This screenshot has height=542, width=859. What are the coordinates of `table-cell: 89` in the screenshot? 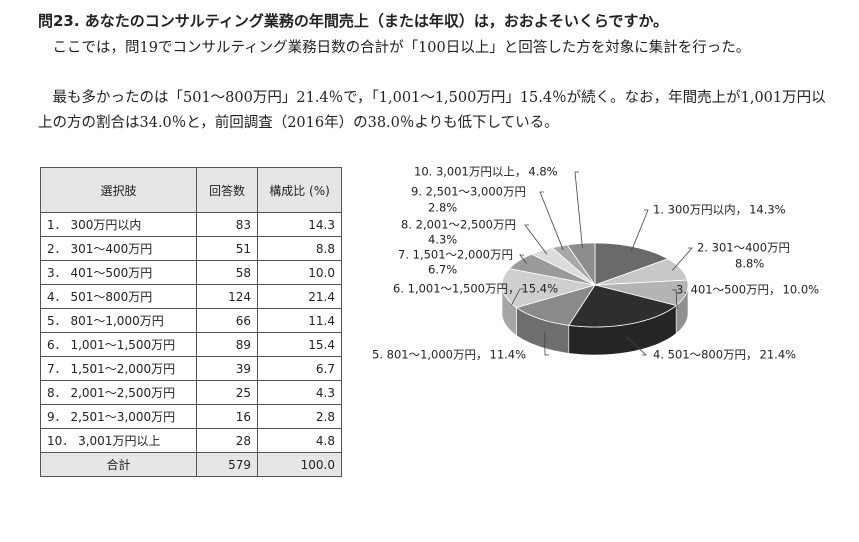 It's located at (227, 344).